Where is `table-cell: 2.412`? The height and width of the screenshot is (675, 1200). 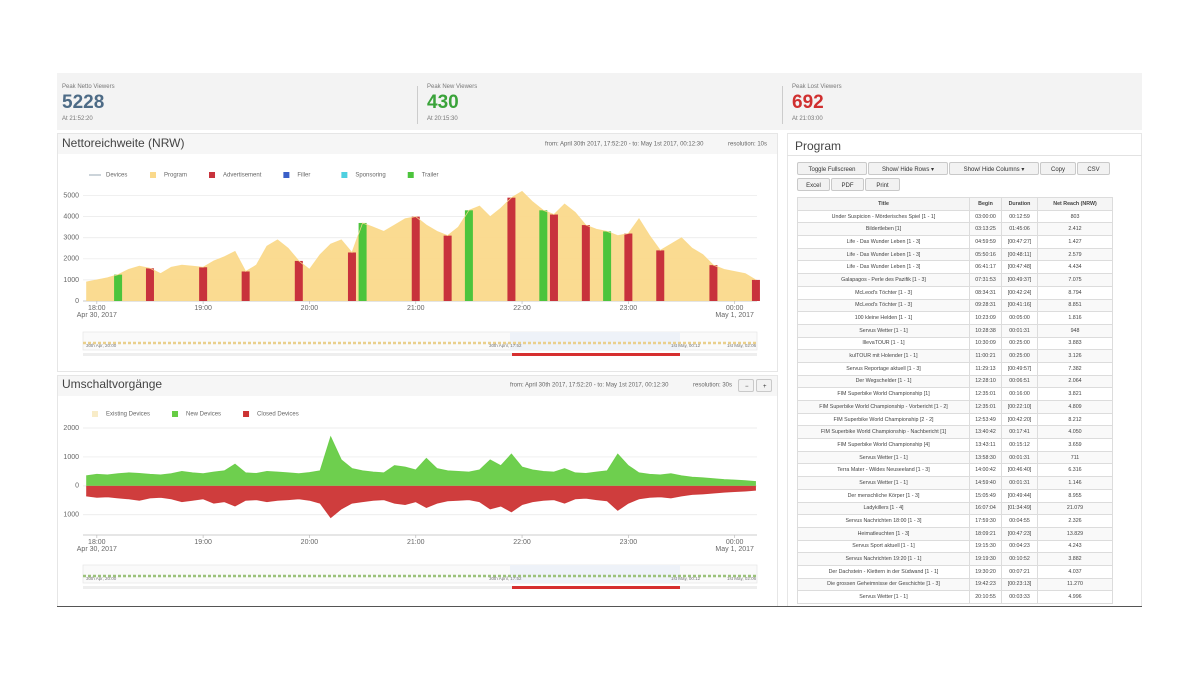 table-cell: 2.412 is located at coordinates (1075, 229).